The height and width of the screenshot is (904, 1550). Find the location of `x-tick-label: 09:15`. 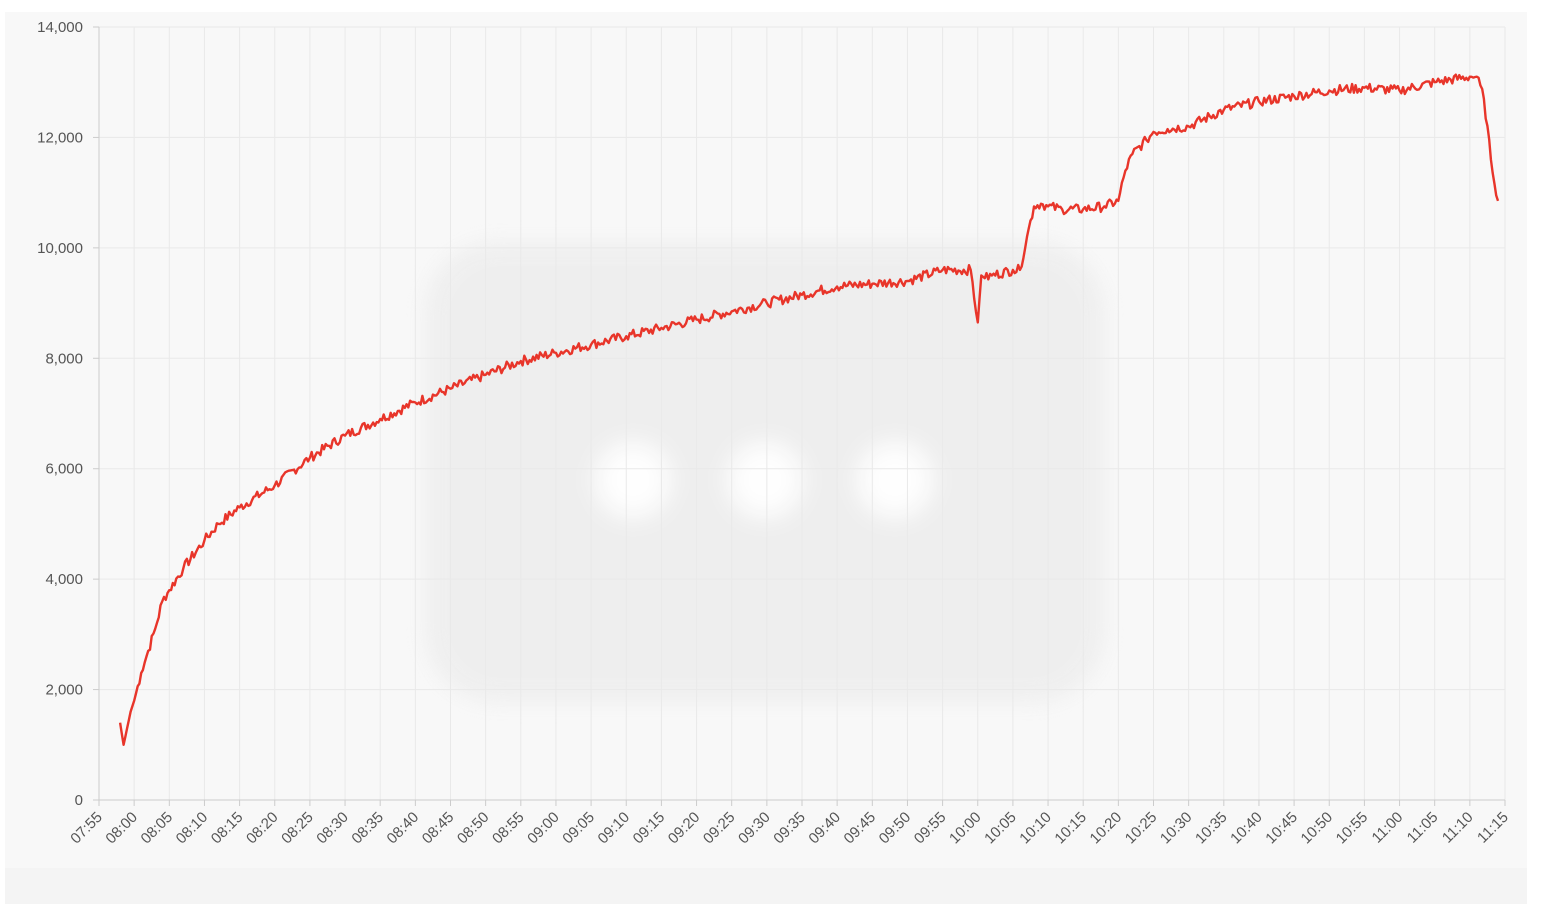

x-tick-label: 09:15 is located at coordinates (649, 828).